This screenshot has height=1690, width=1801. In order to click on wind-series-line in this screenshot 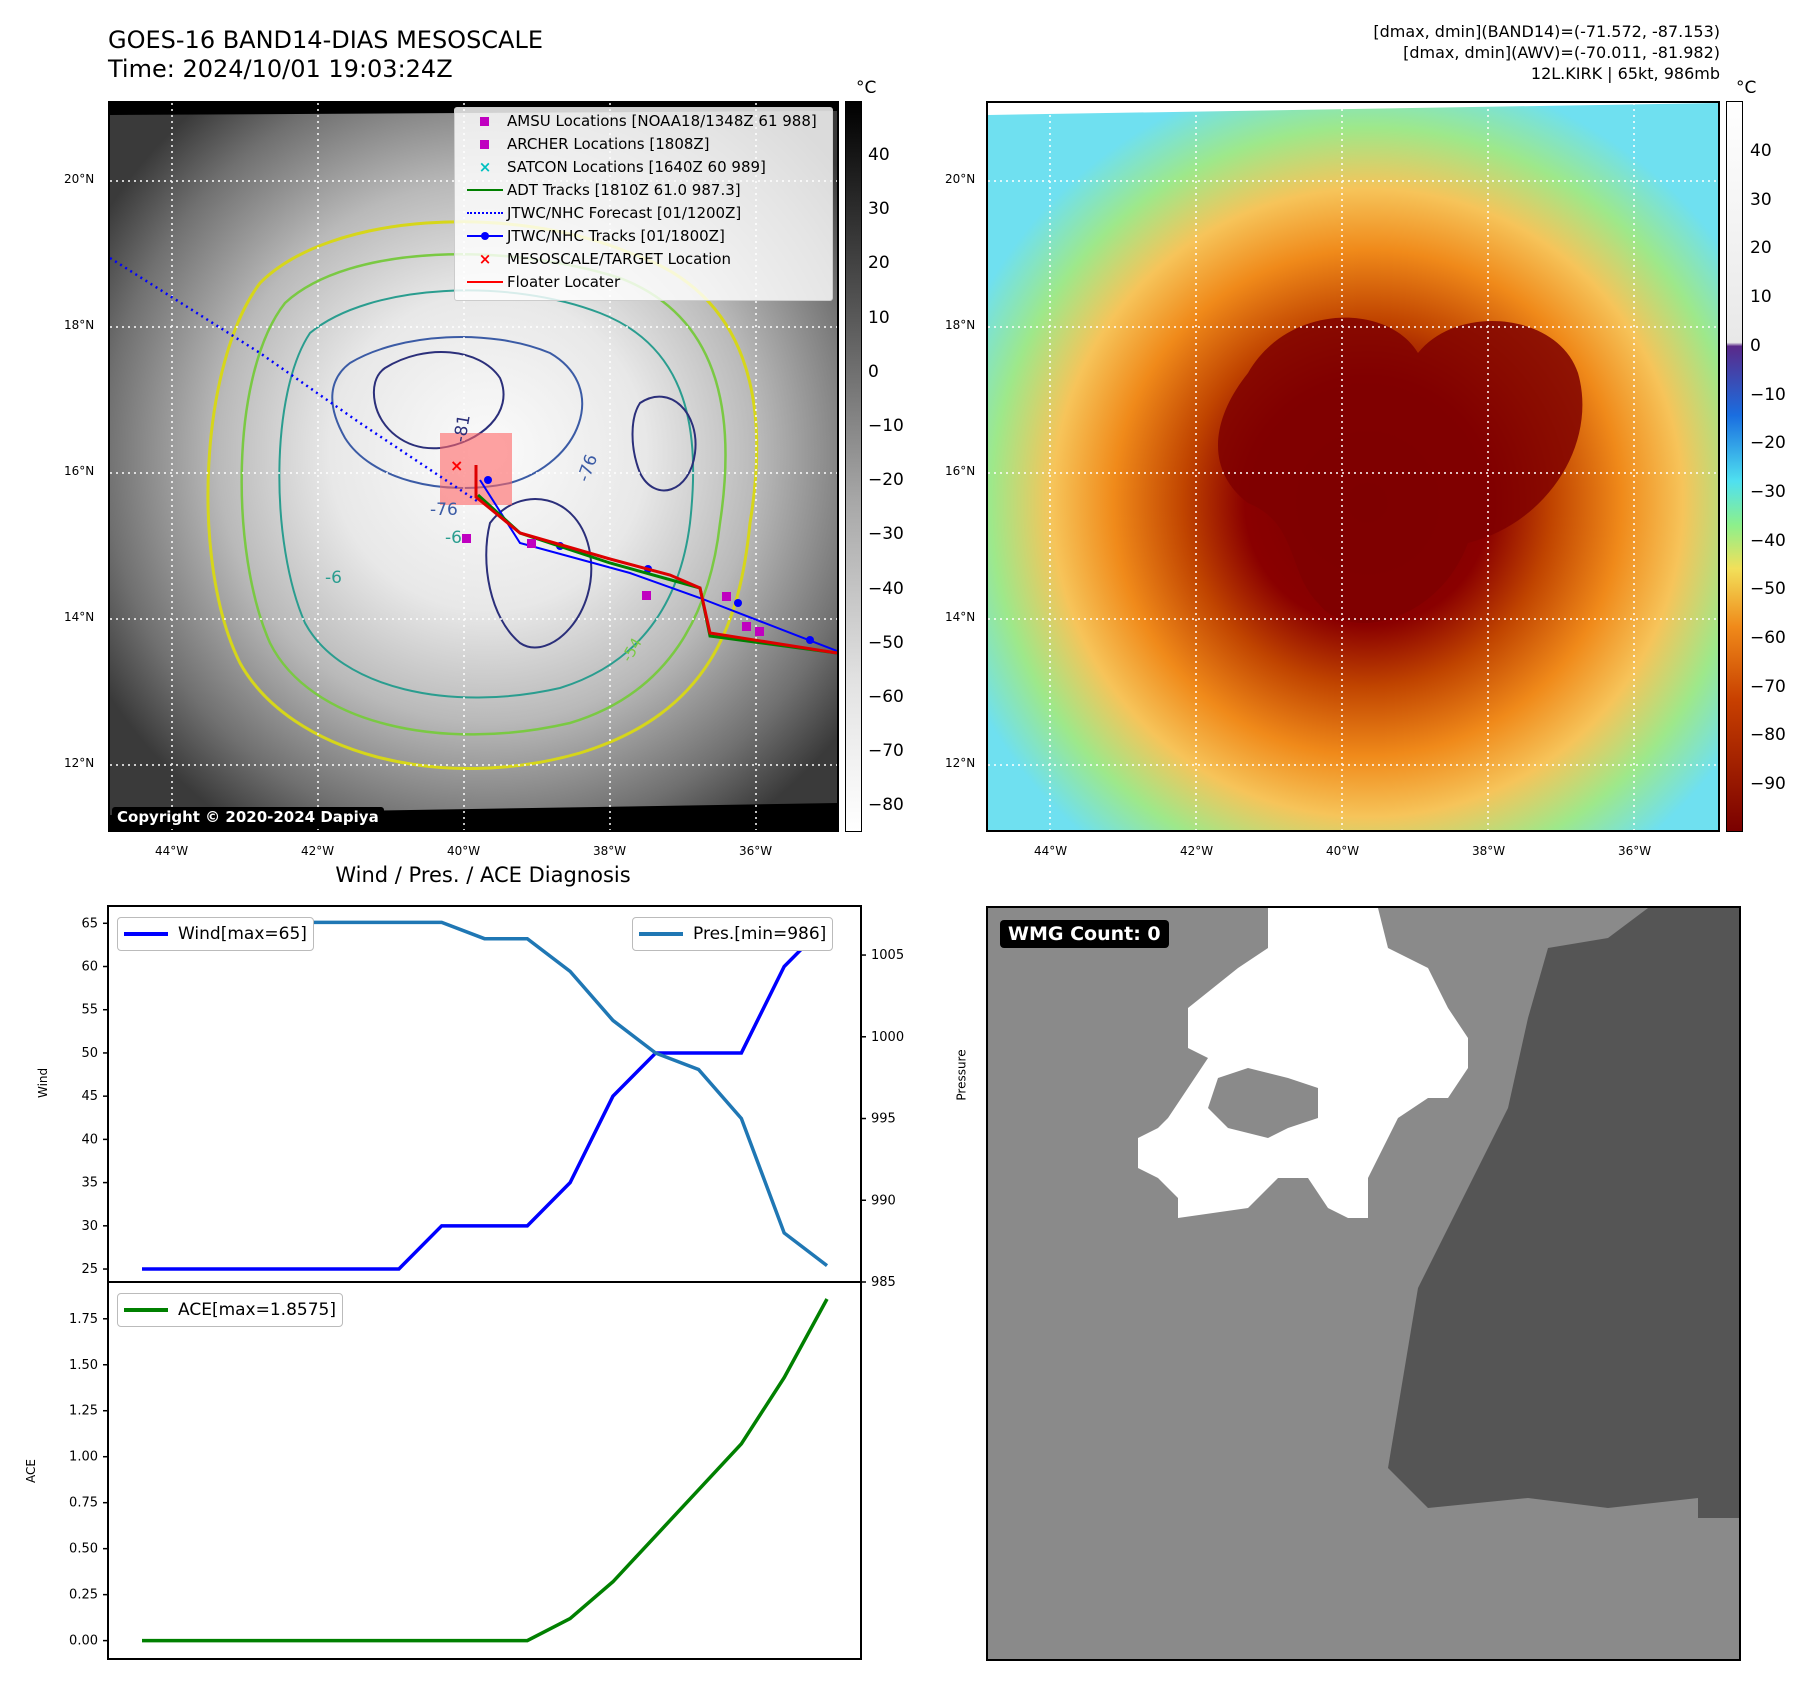, I will do `click(485, 1096)`.